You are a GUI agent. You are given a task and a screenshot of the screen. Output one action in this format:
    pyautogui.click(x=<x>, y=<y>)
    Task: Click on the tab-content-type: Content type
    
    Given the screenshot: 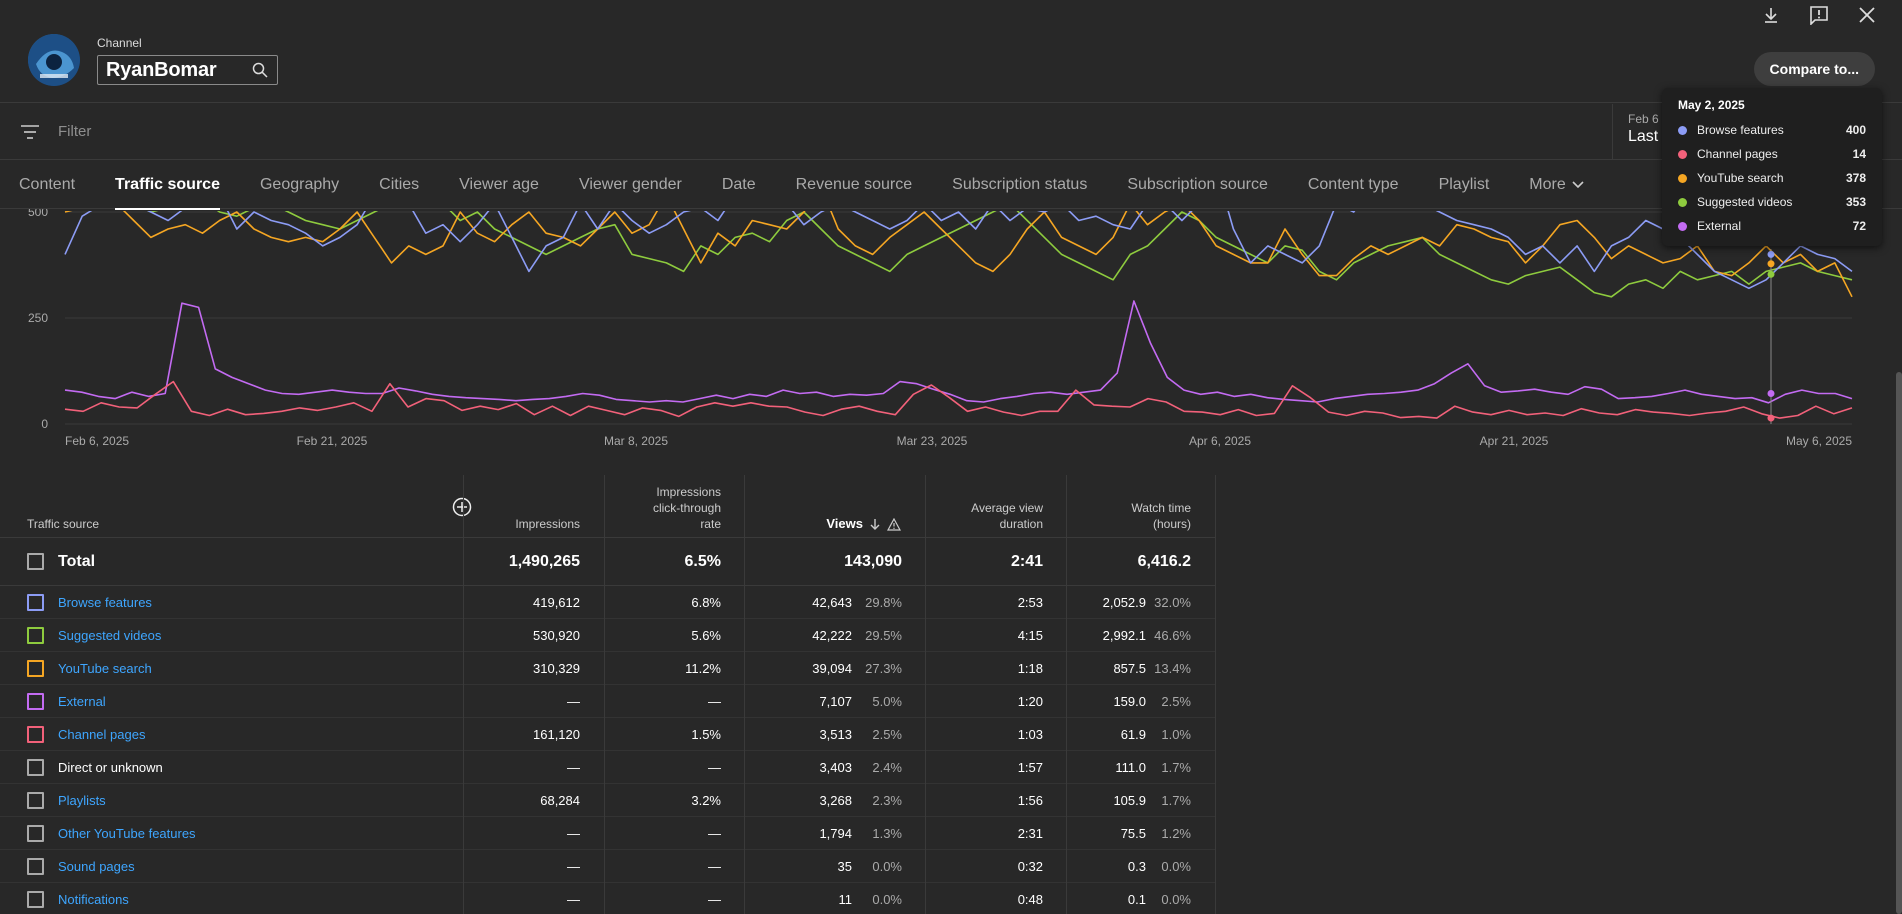 What is the action you would take?
    pyautogui.click(x=1353, y=185)
    